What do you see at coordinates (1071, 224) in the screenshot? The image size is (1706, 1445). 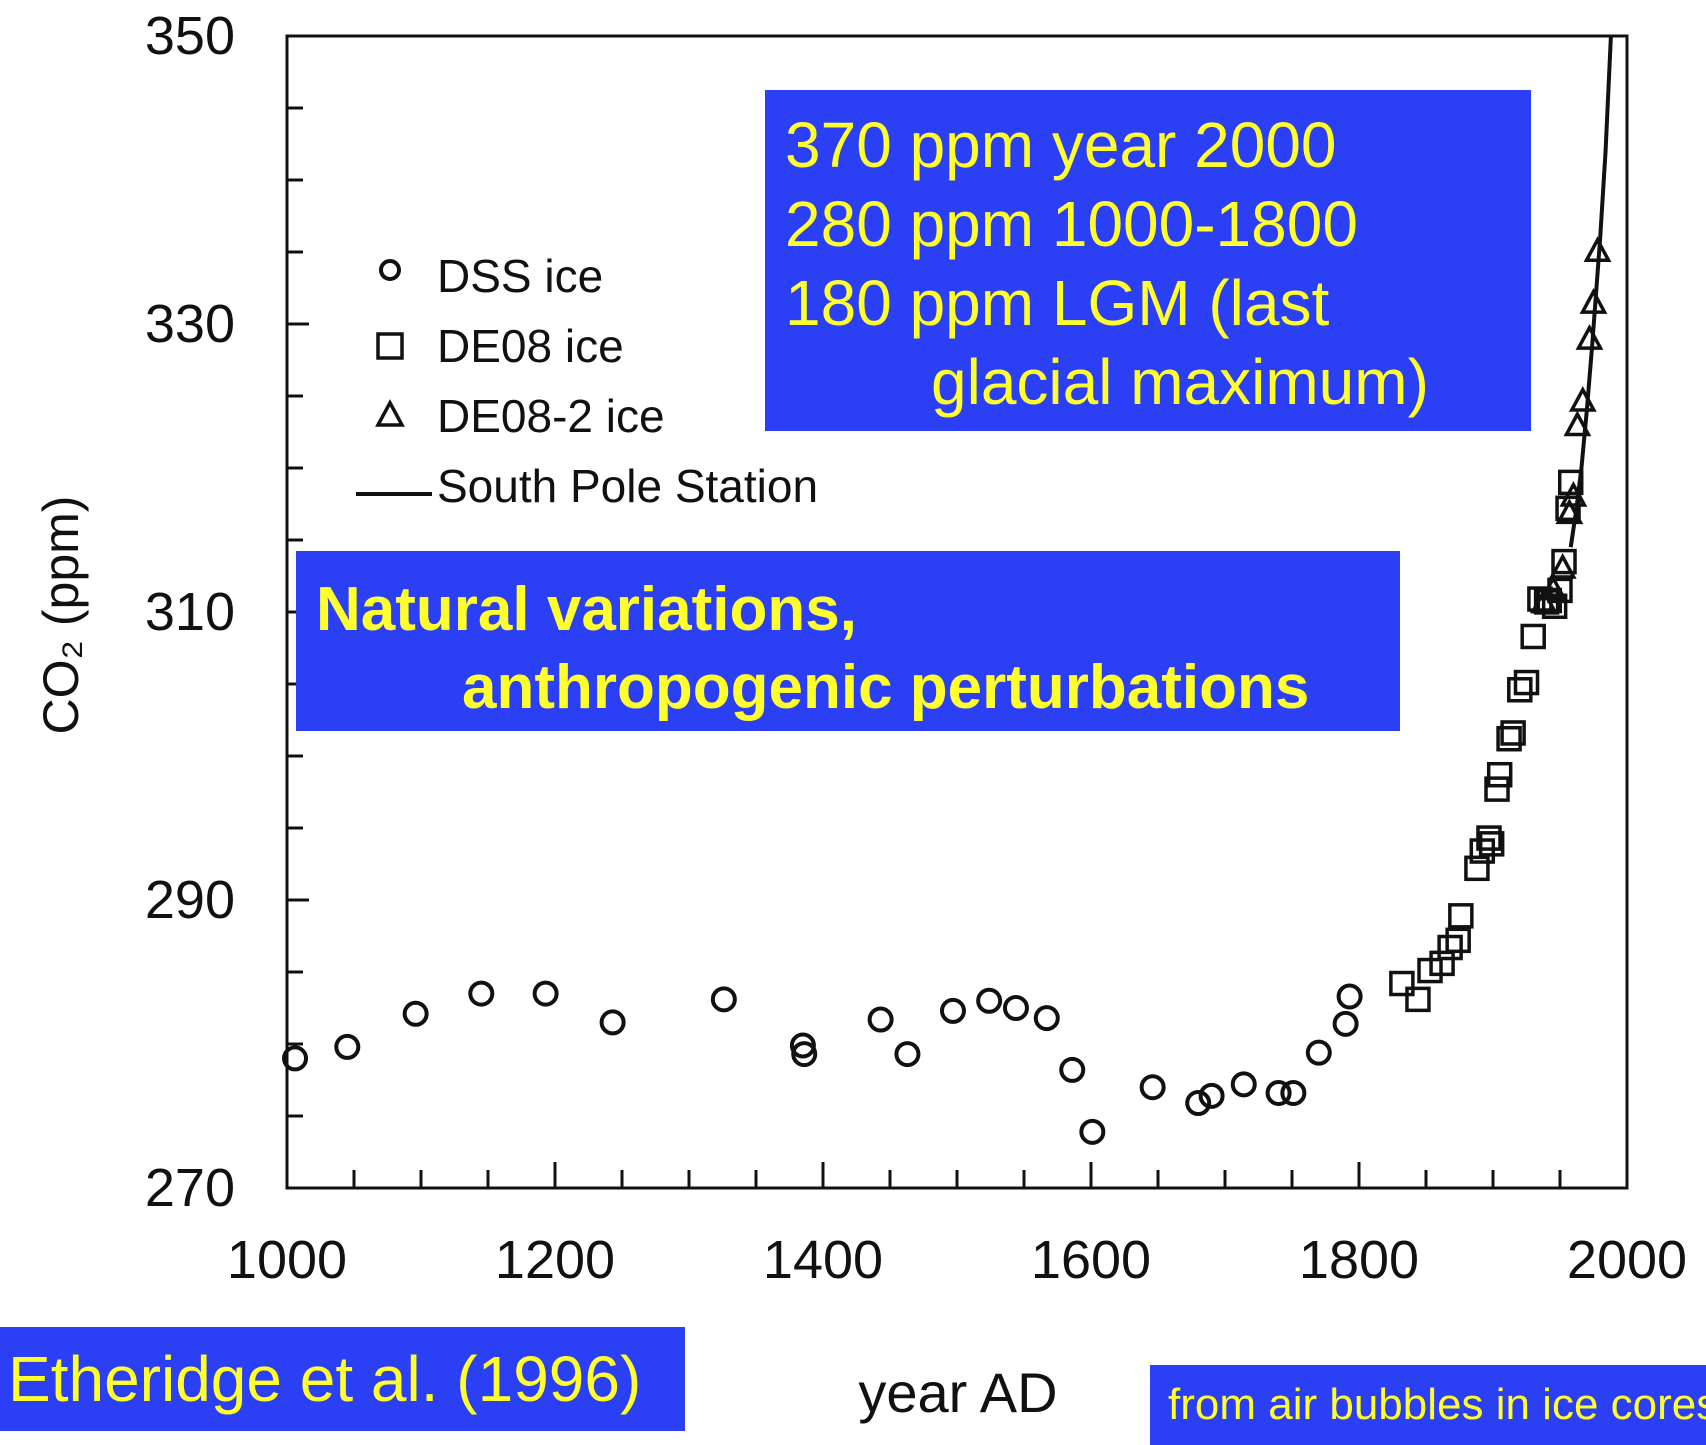 I see `info-line-2: 280 ppm 1000-1800` at bounding box center [1071, 224].